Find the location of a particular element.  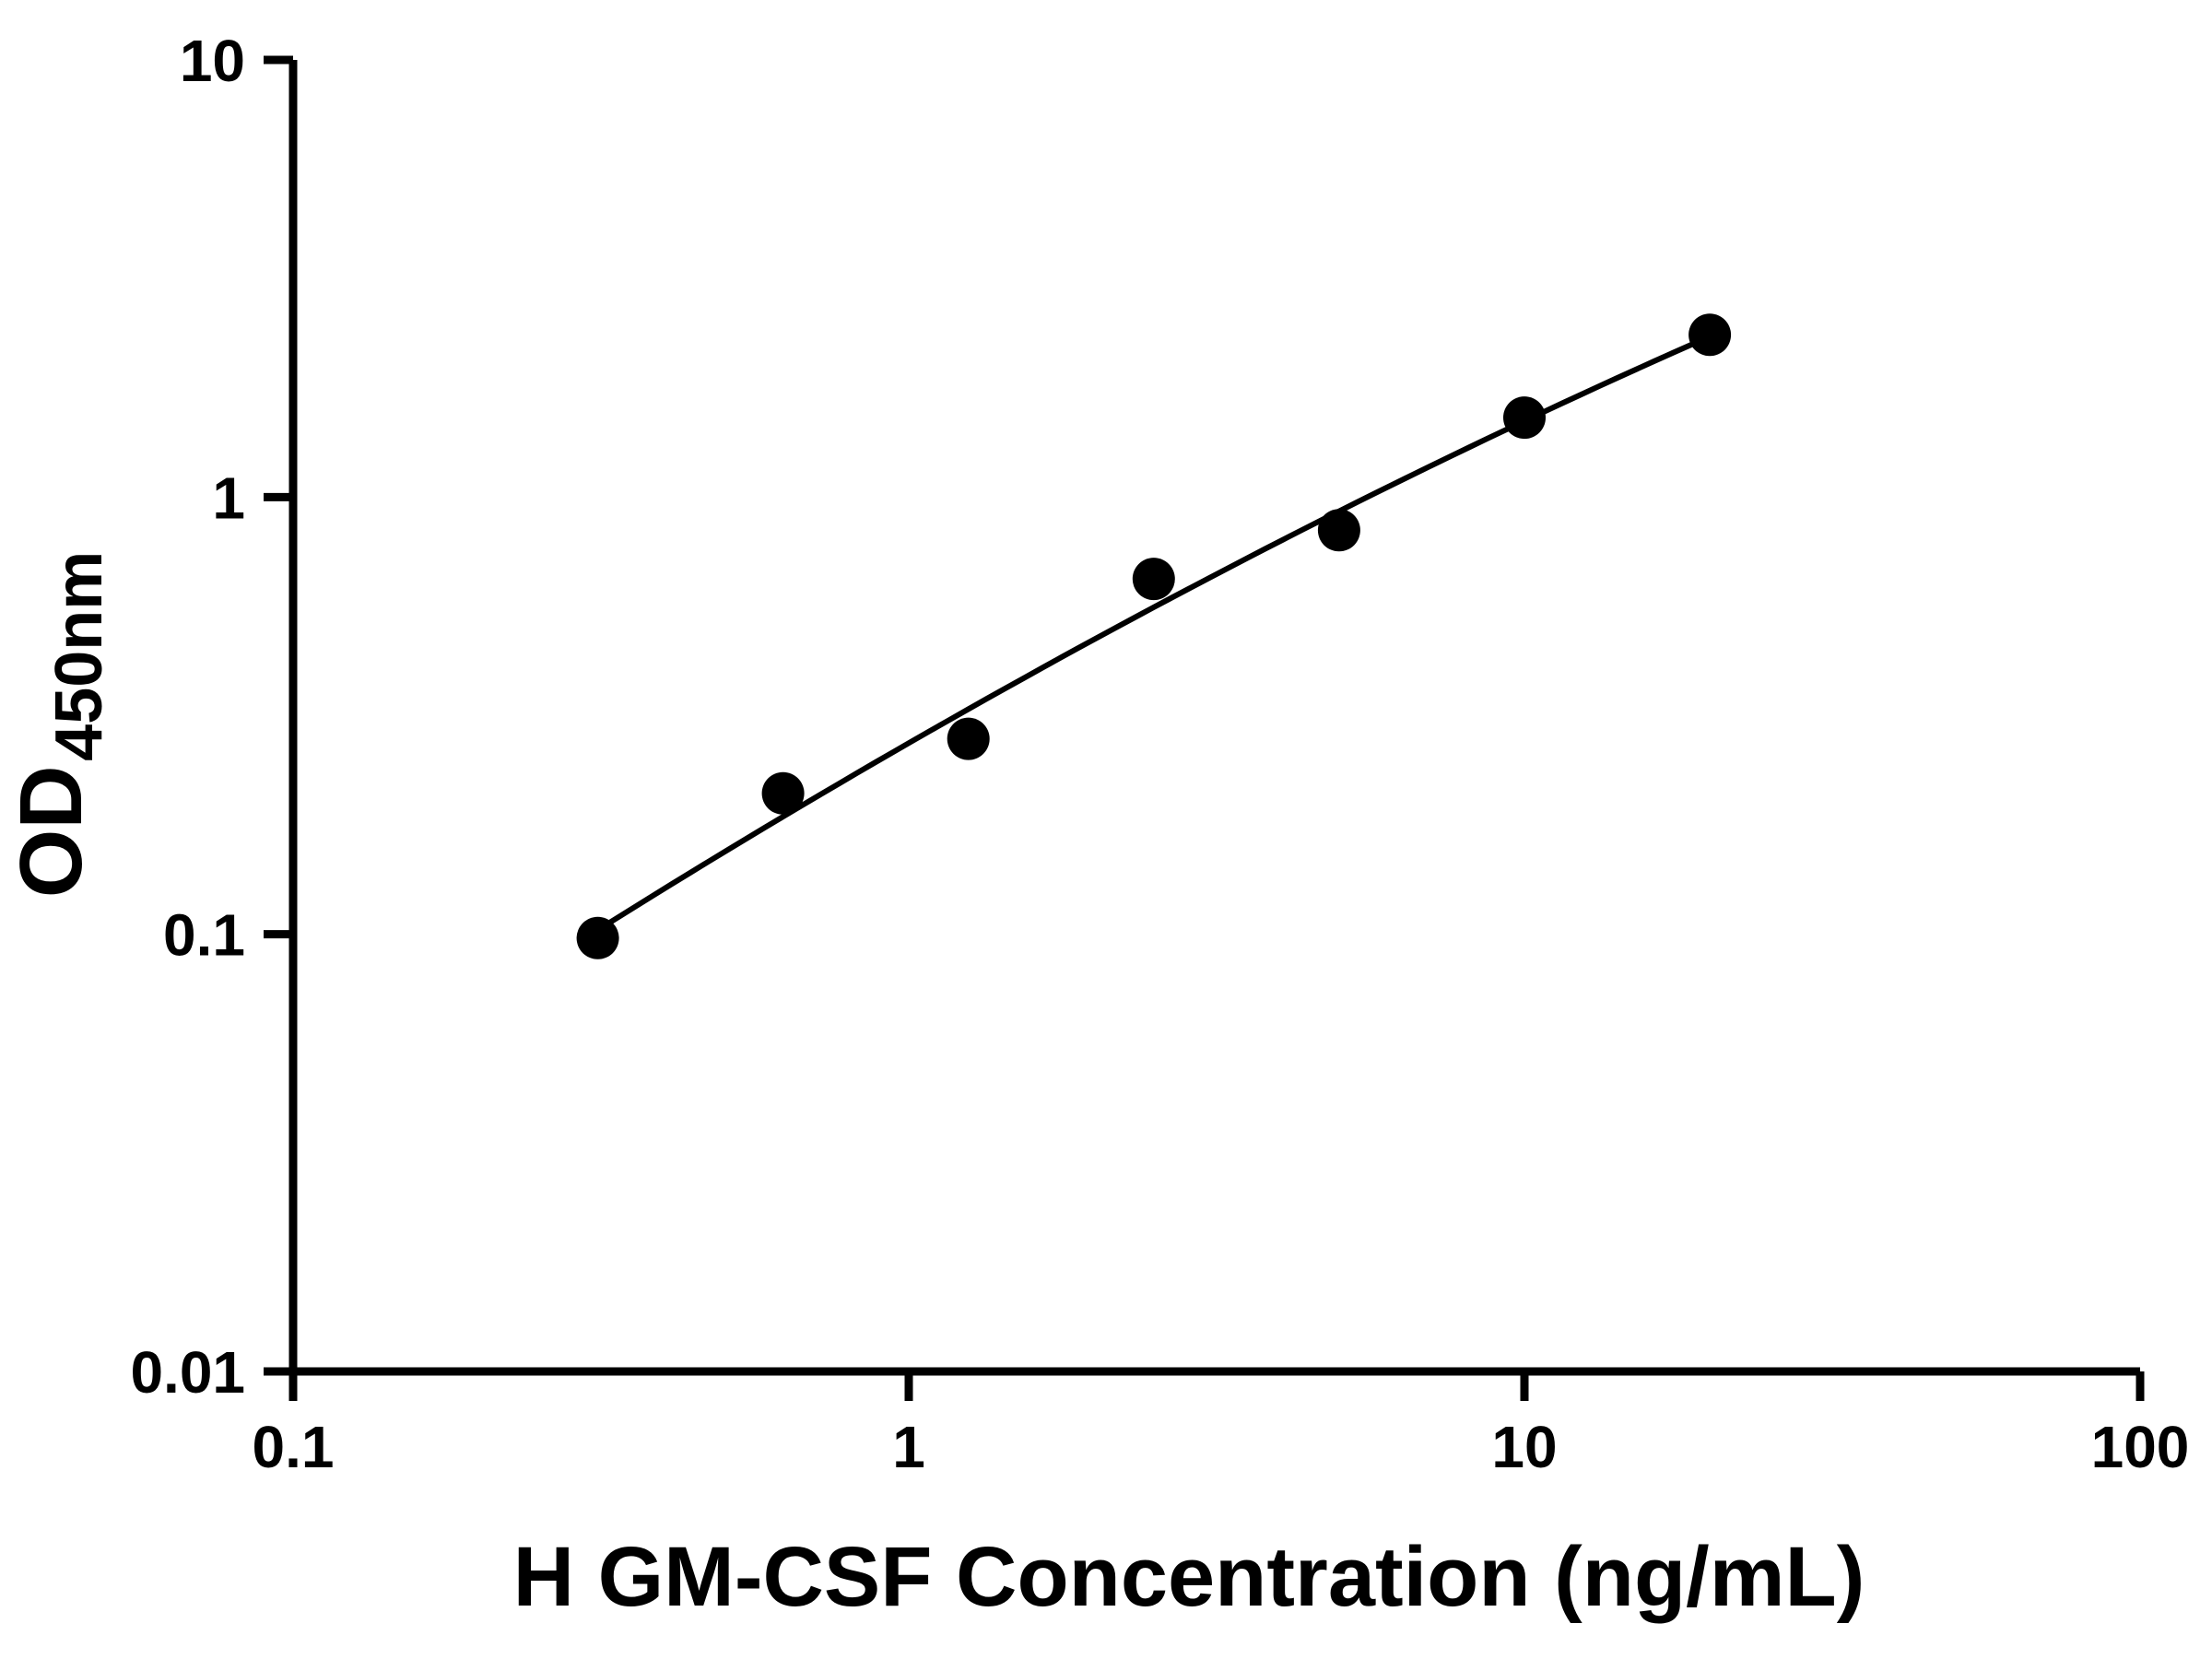

x-tick-label: 0.1 is located at coordinates (294, 1447).